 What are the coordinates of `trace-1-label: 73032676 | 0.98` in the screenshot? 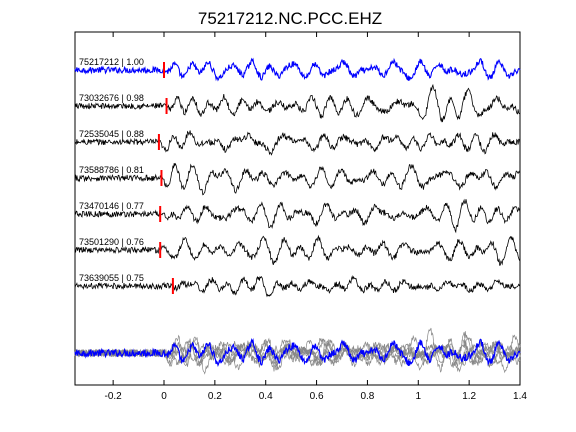 It's located at (111, 98).